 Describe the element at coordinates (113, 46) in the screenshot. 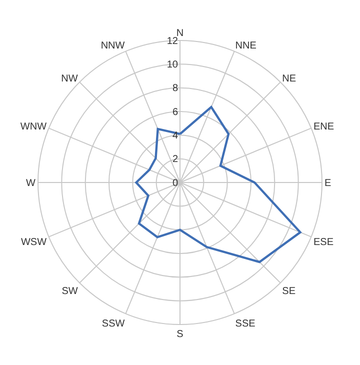

I see `spoke-label: NNW` at that location.